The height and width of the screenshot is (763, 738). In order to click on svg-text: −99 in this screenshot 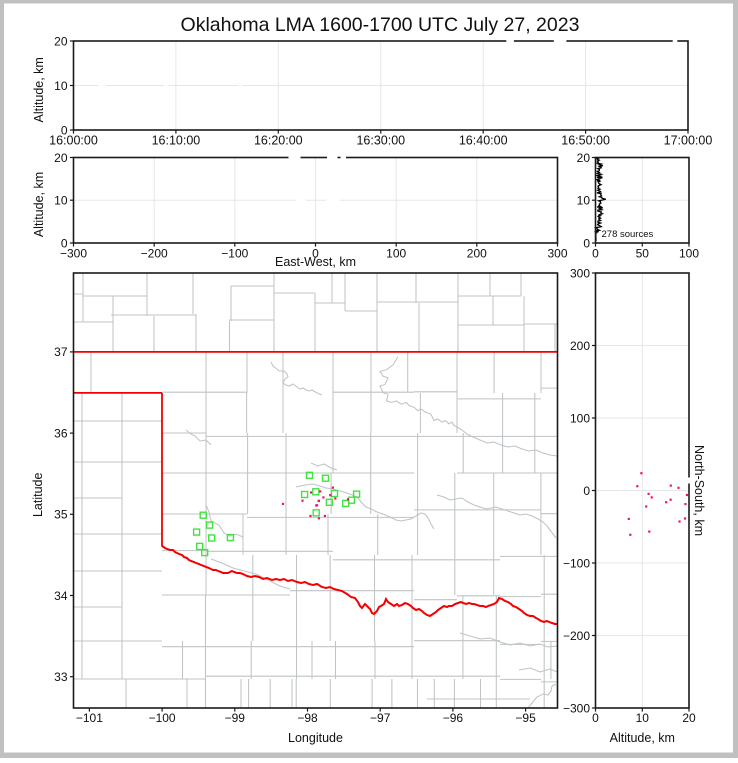, I will do `click(235, 718)`.